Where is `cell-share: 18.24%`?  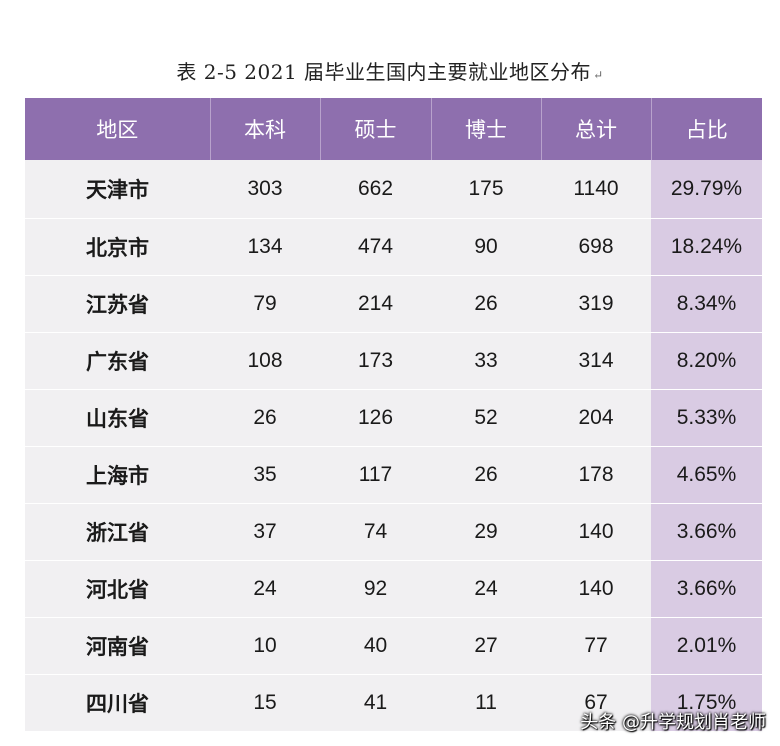
cell-share: 18.24% is located at coordinates (706, 247).